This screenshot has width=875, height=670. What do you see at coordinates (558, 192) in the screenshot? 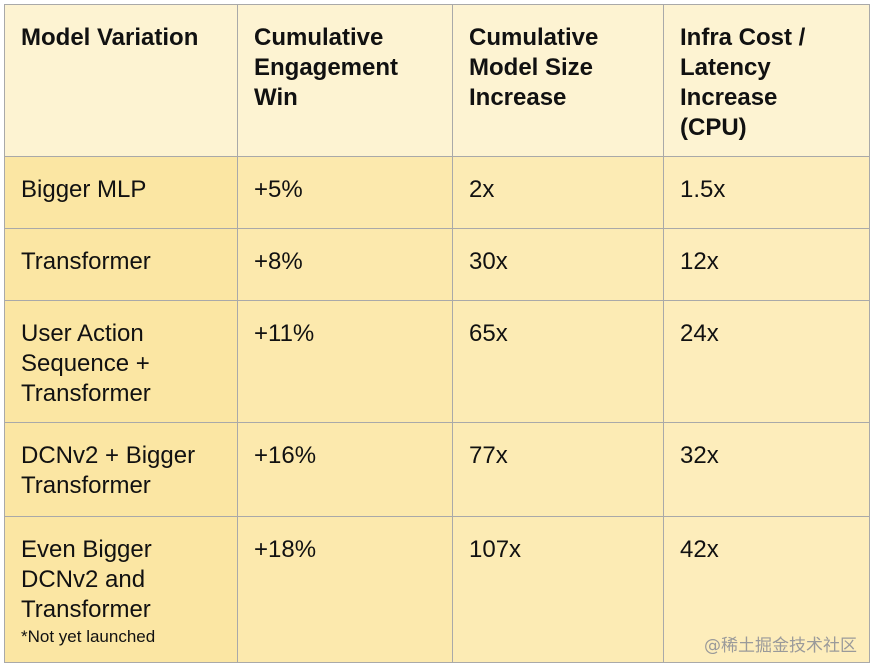
I see `cell-model-size: 2x` at bounding box center [558, 192].